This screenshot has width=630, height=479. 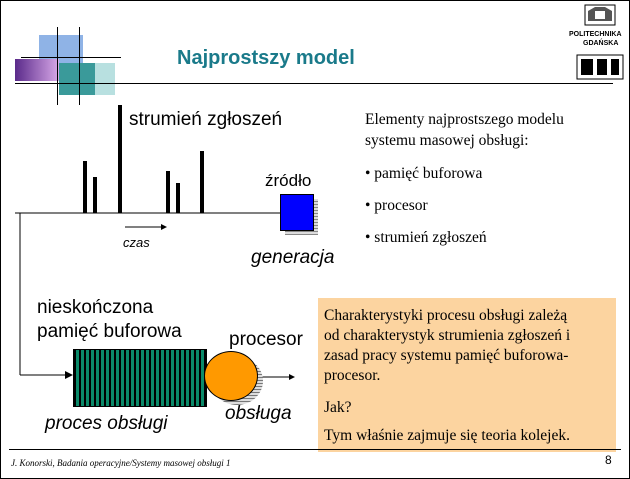 I want to click on processor, so click(x=231, y=376).